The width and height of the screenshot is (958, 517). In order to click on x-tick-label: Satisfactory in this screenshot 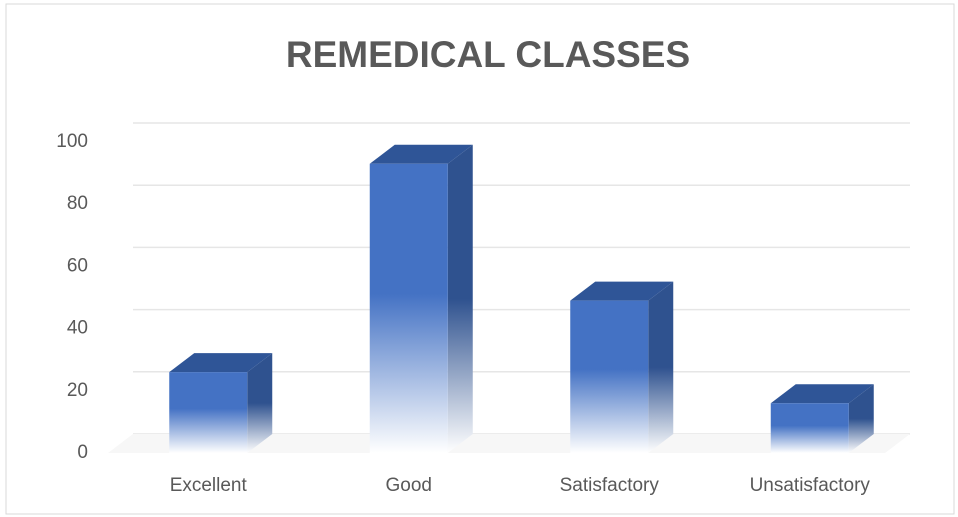, I will do `click(610, 485)`.